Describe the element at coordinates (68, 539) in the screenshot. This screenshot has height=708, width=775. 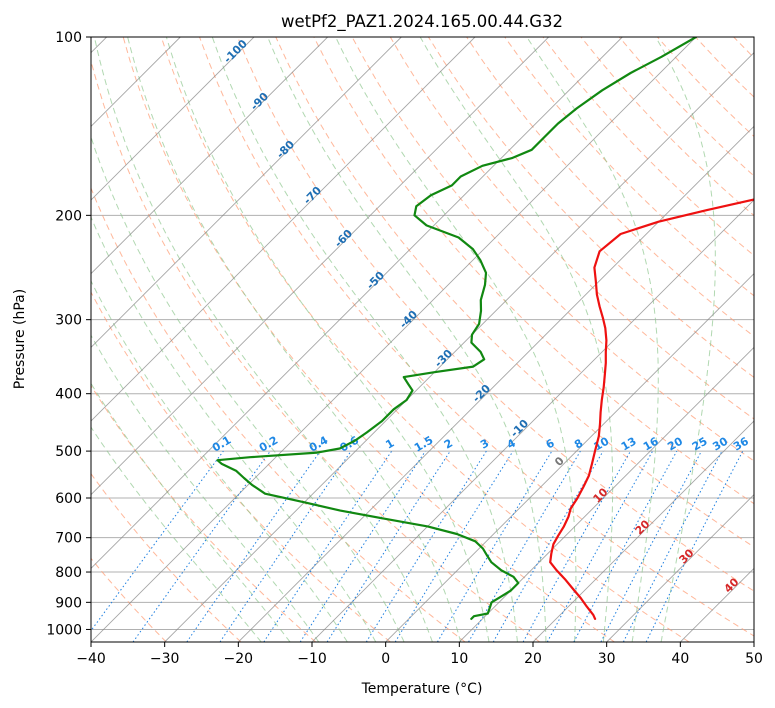
I see `y-tick-label: 700` at that location.